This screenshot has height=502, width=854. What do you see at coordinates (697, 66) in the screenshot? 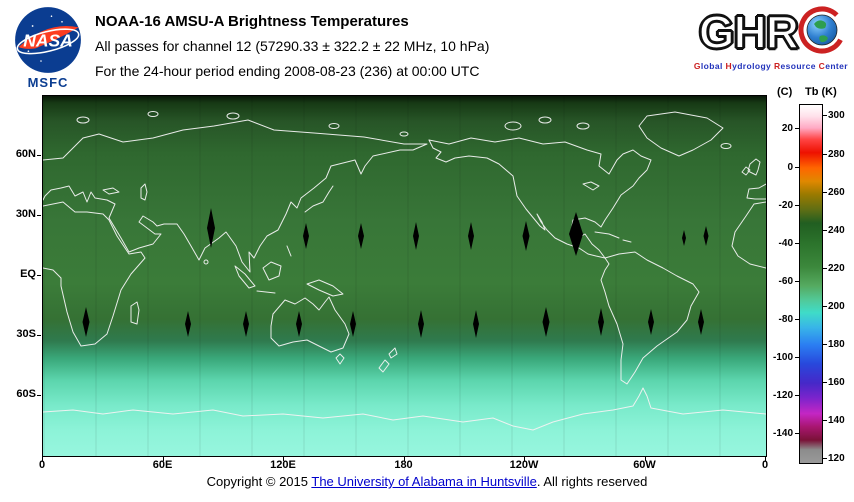
I see `ghrc-tagline-initial: G` at bounding box center [697, 66].